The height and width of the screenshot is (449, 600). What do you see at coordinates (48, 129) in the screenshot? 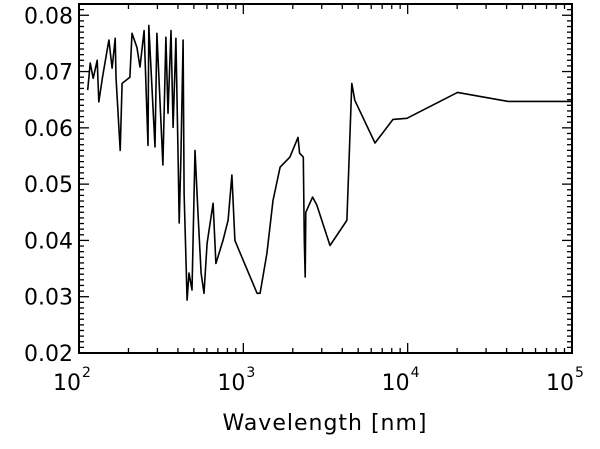
I see `y-tick-label: 0.06` at bounding box center [48, 129].